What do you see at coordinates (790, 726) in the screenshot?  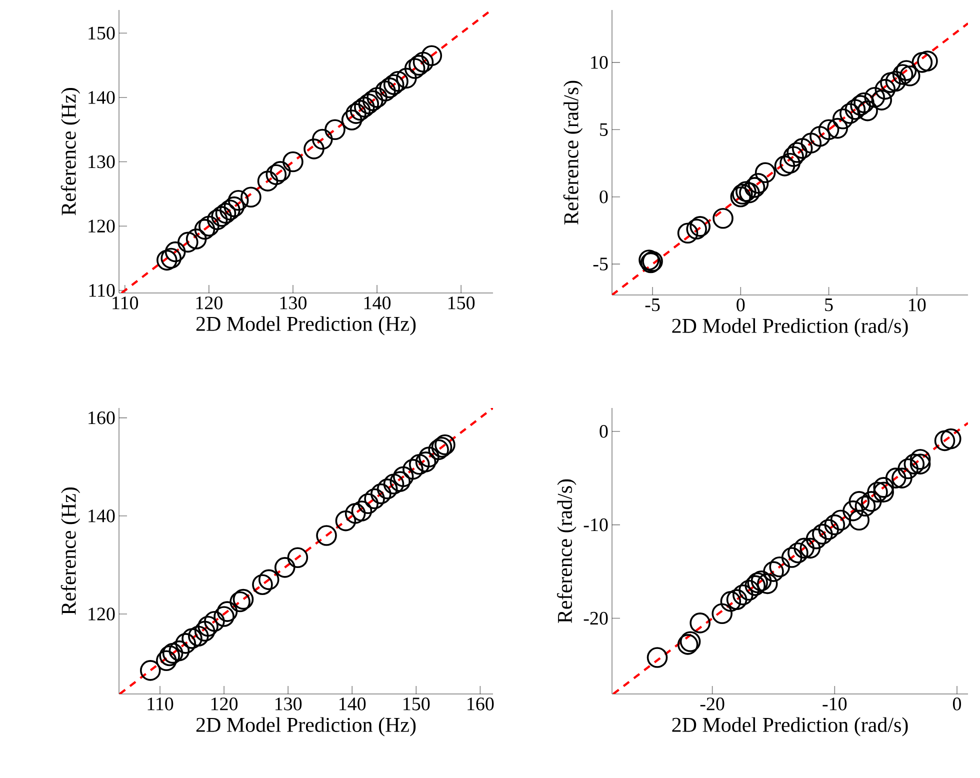 I see `x-axis-title: 2D Model Prediction (rad/s)` at bounding box center [790, 726].